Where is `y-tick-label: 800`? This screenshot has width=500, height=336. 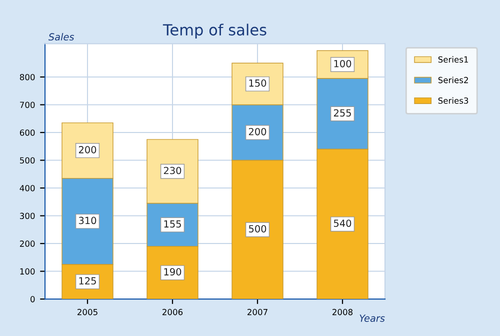
y-tick-label: 800 is located at coordinates (27, 77).